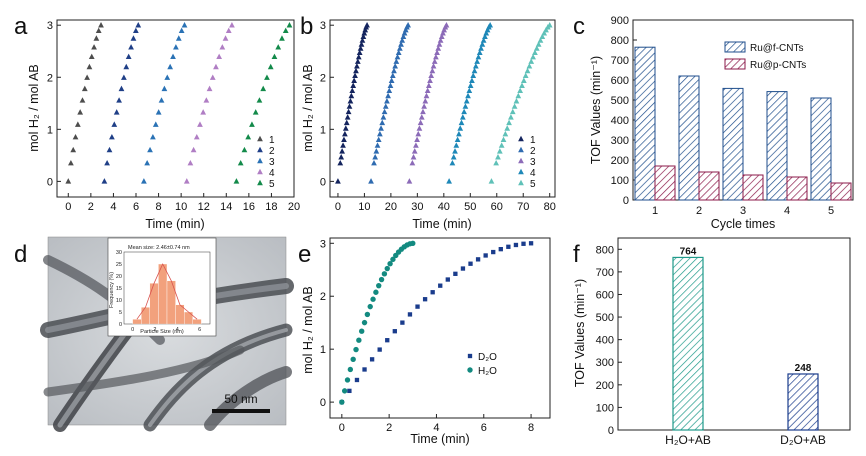 The height and width of the screenshot is (456, 866). Describe the element at coordinates (441, 224) in the screenshot. I see `panel-b-xlabel: Time (min)` at that location.